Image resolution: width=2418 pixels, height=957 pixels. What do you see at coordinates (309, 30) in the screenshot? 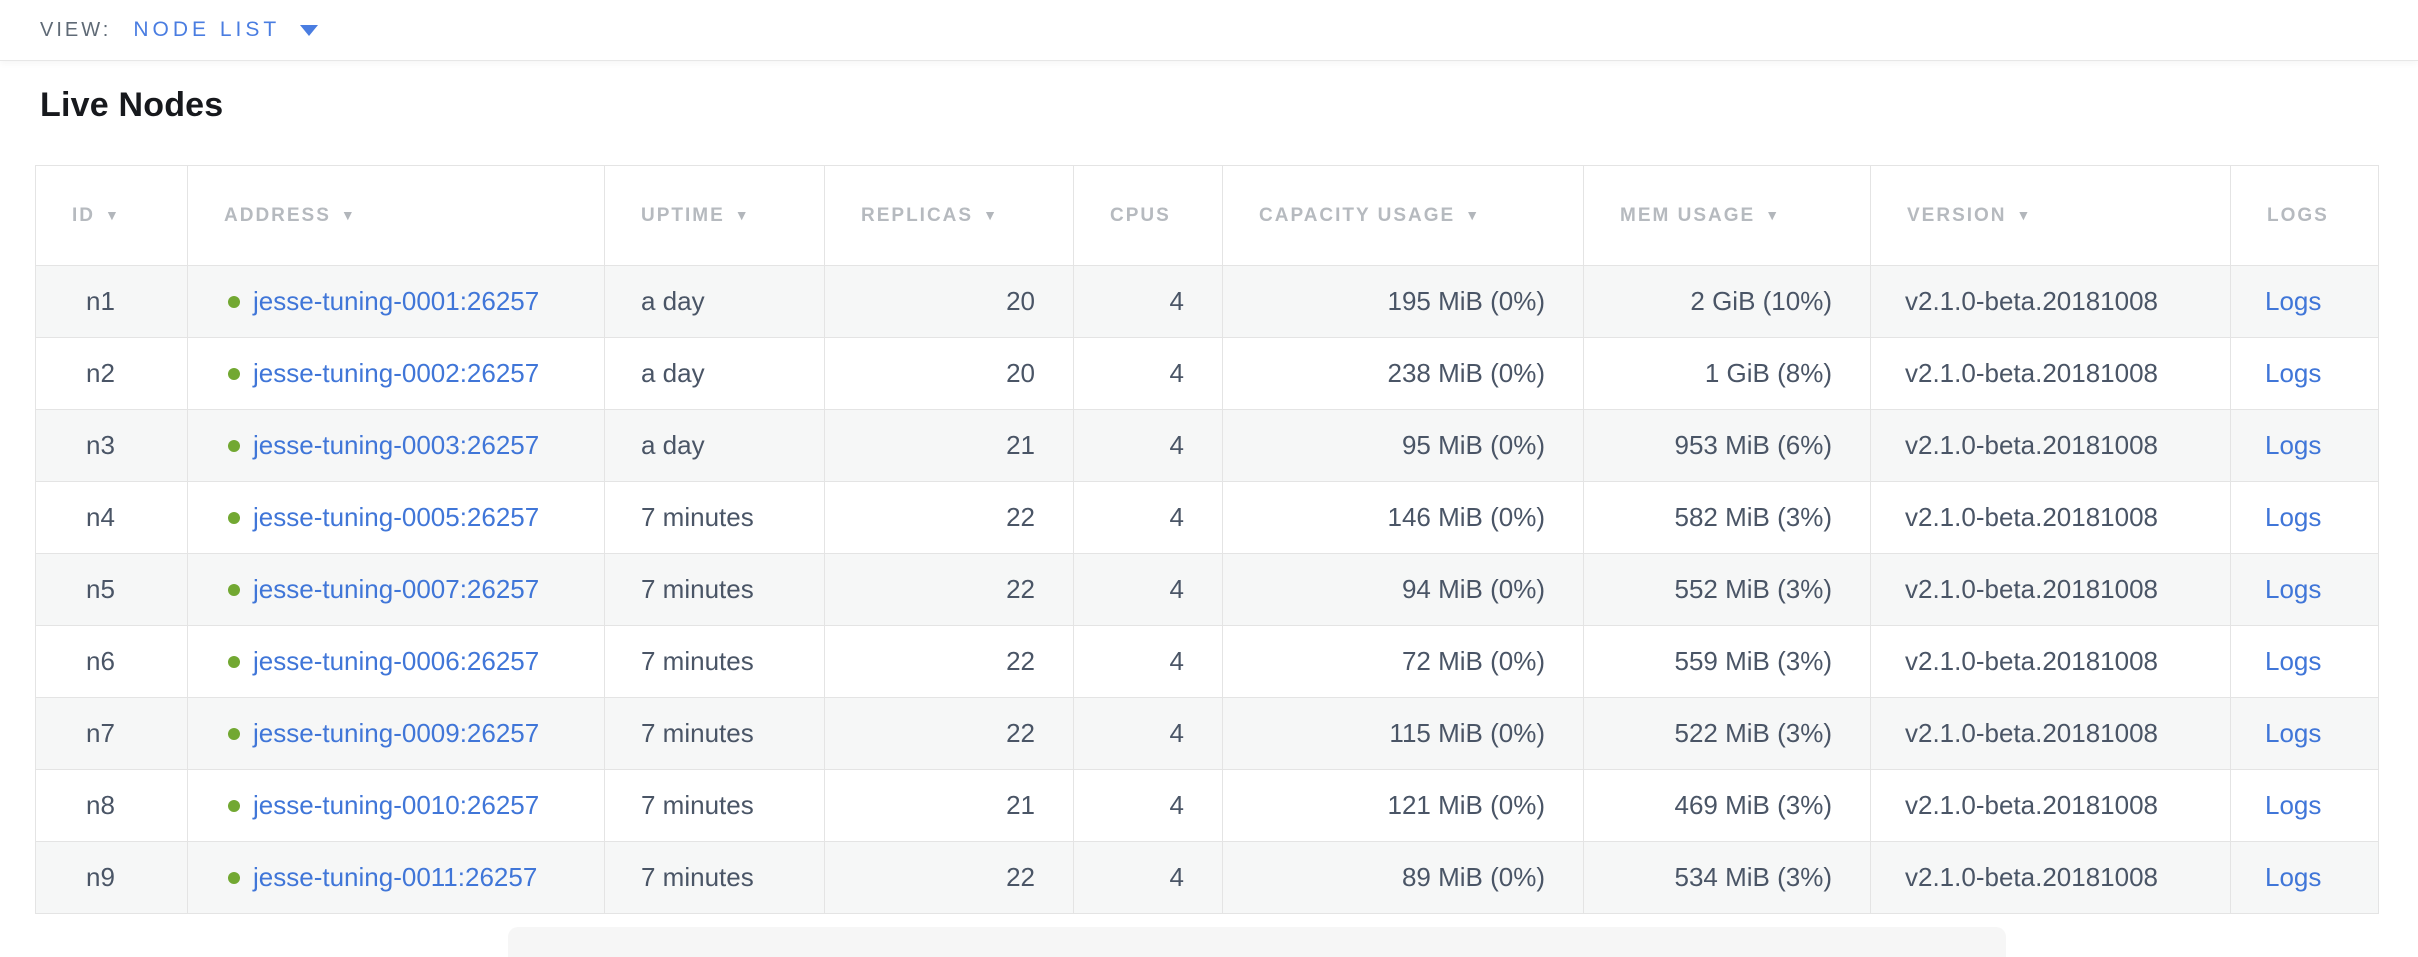
I see `chevron-down-icon` at bounding box center [309, 30].